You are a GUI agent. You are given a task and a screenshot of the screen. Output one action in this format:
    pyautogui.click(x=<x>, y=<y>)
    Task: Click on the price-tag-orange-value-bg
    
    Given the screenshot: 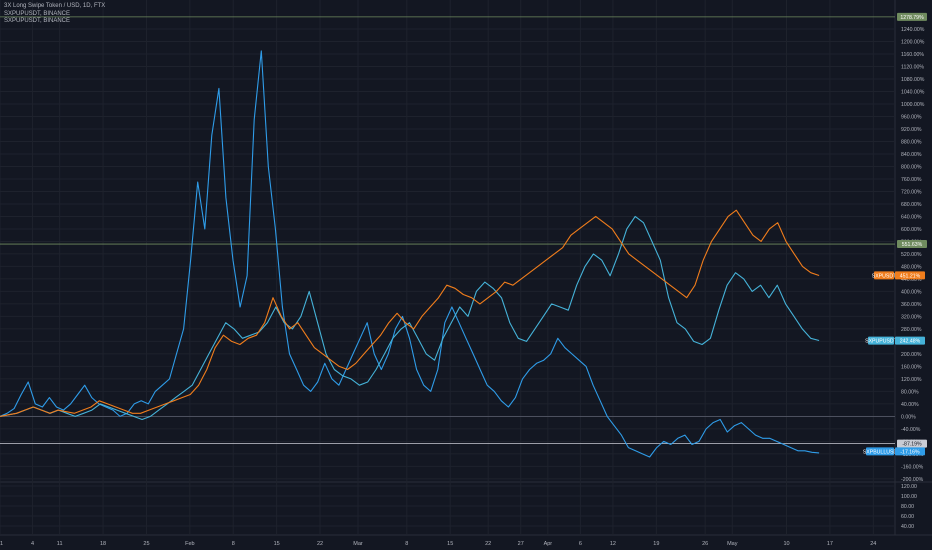 What is the action you would take?
    pyautogui.click(x=910, y=275)
    